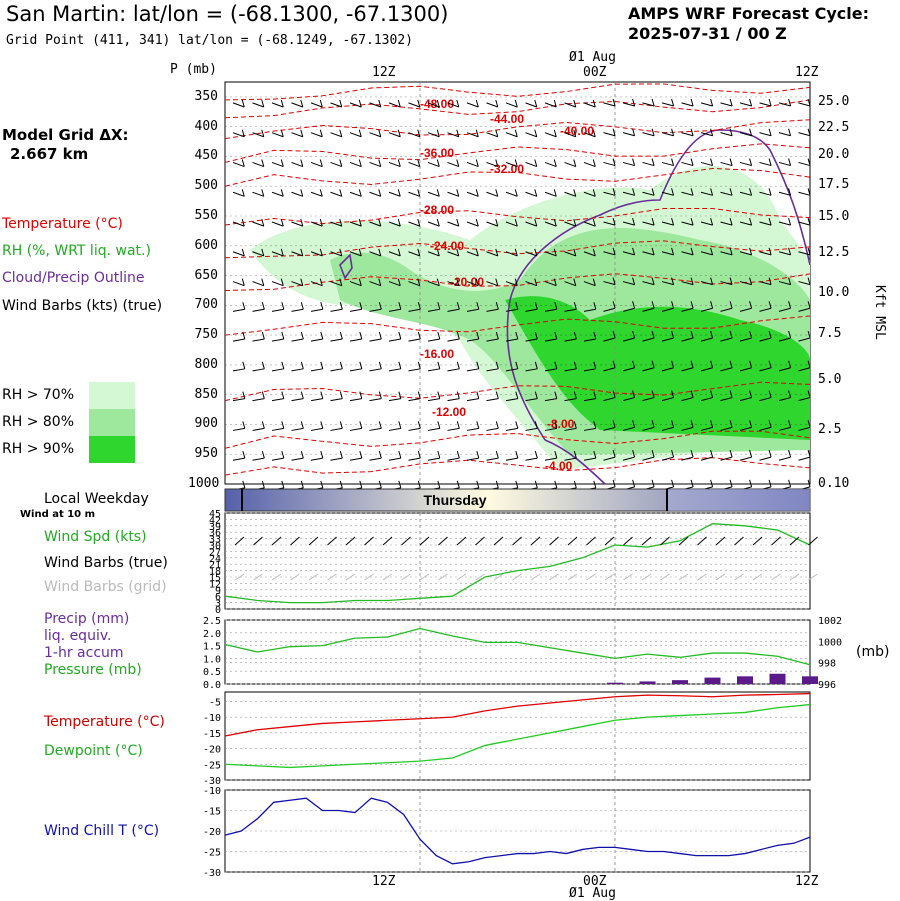  Describe the element at coordinates (215, 527) in the screenshot. I see `wind-speed-tick: 39` at that location.